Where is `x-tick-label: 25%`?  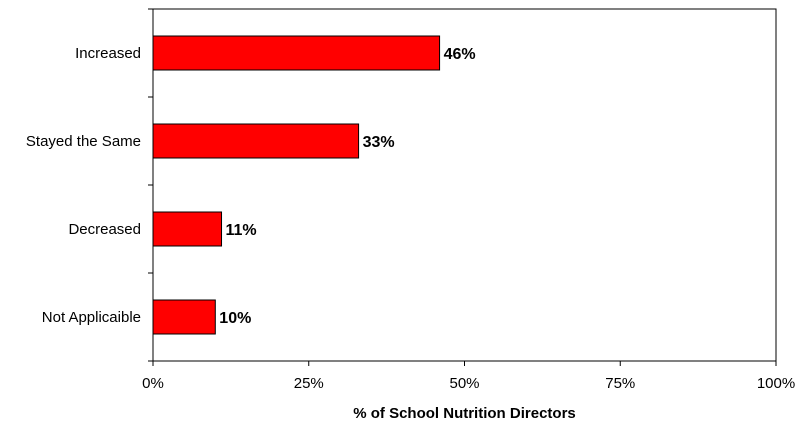 x-tick-label: 25% is located at coordinates (309, 383).